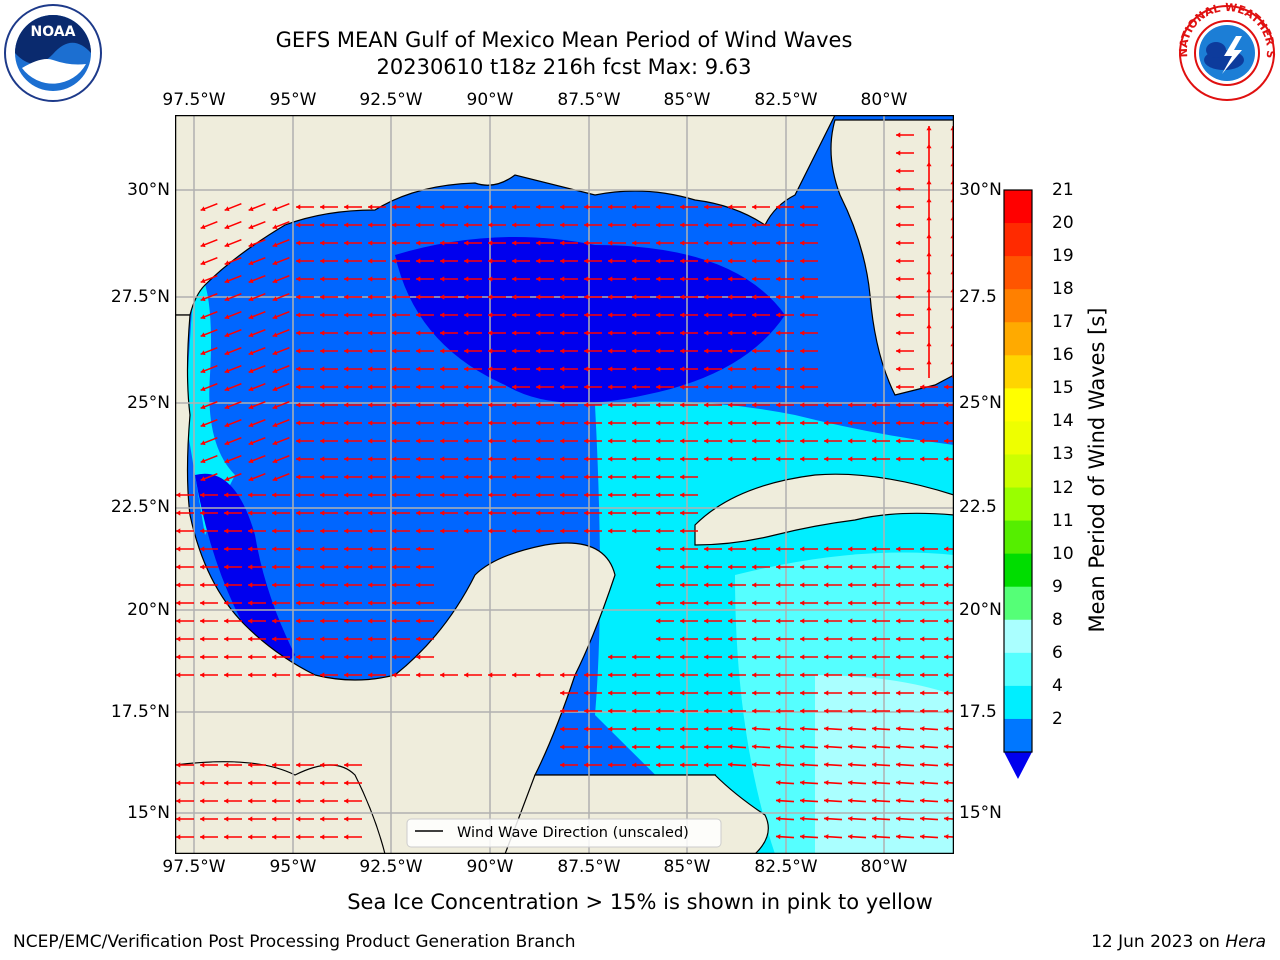 The width and height of the screenshot is (1280, 960). I want to click on lat-label-left: 15°N, so click(148, 813).